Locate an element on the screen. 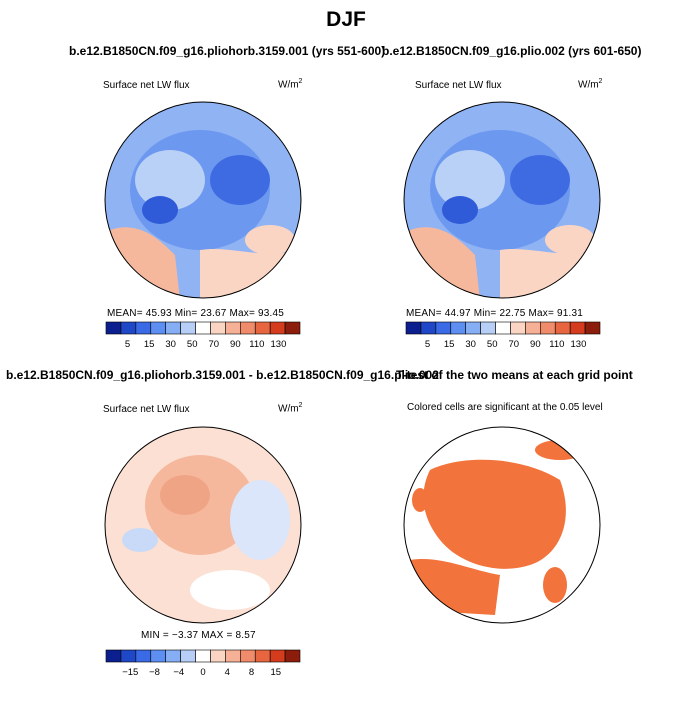  panel-2-stats: MEAN= 44.97 Min= 22.75 Max= 91.31 is located at coordinates (494, 313).